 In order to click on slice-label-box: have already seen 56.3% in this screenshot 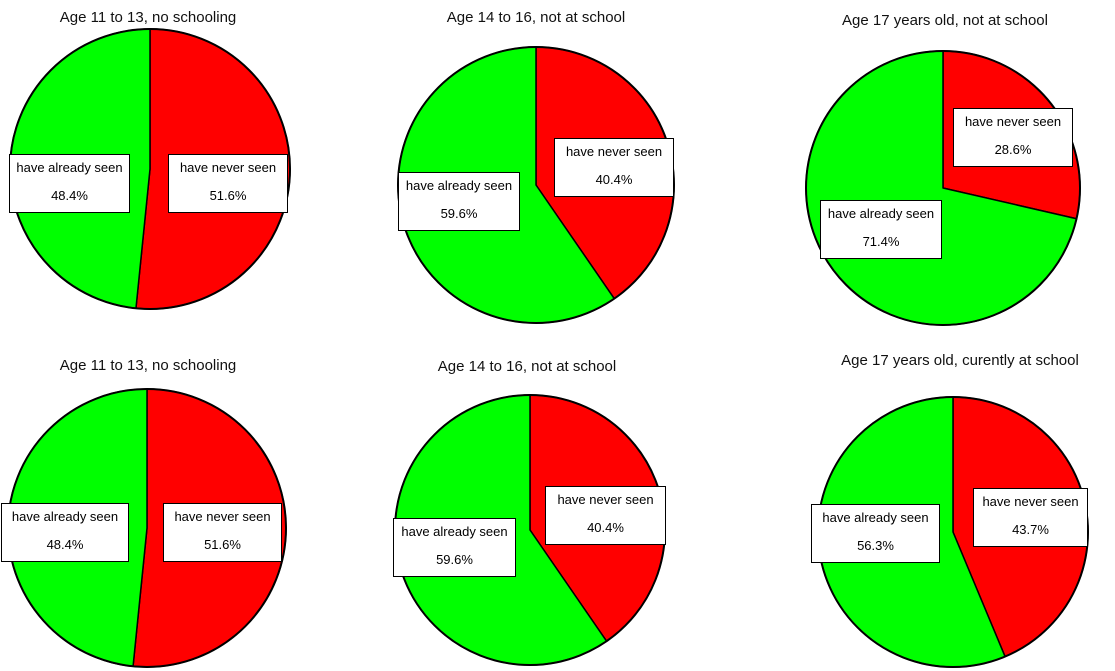, I will do `click(875, 533)`.